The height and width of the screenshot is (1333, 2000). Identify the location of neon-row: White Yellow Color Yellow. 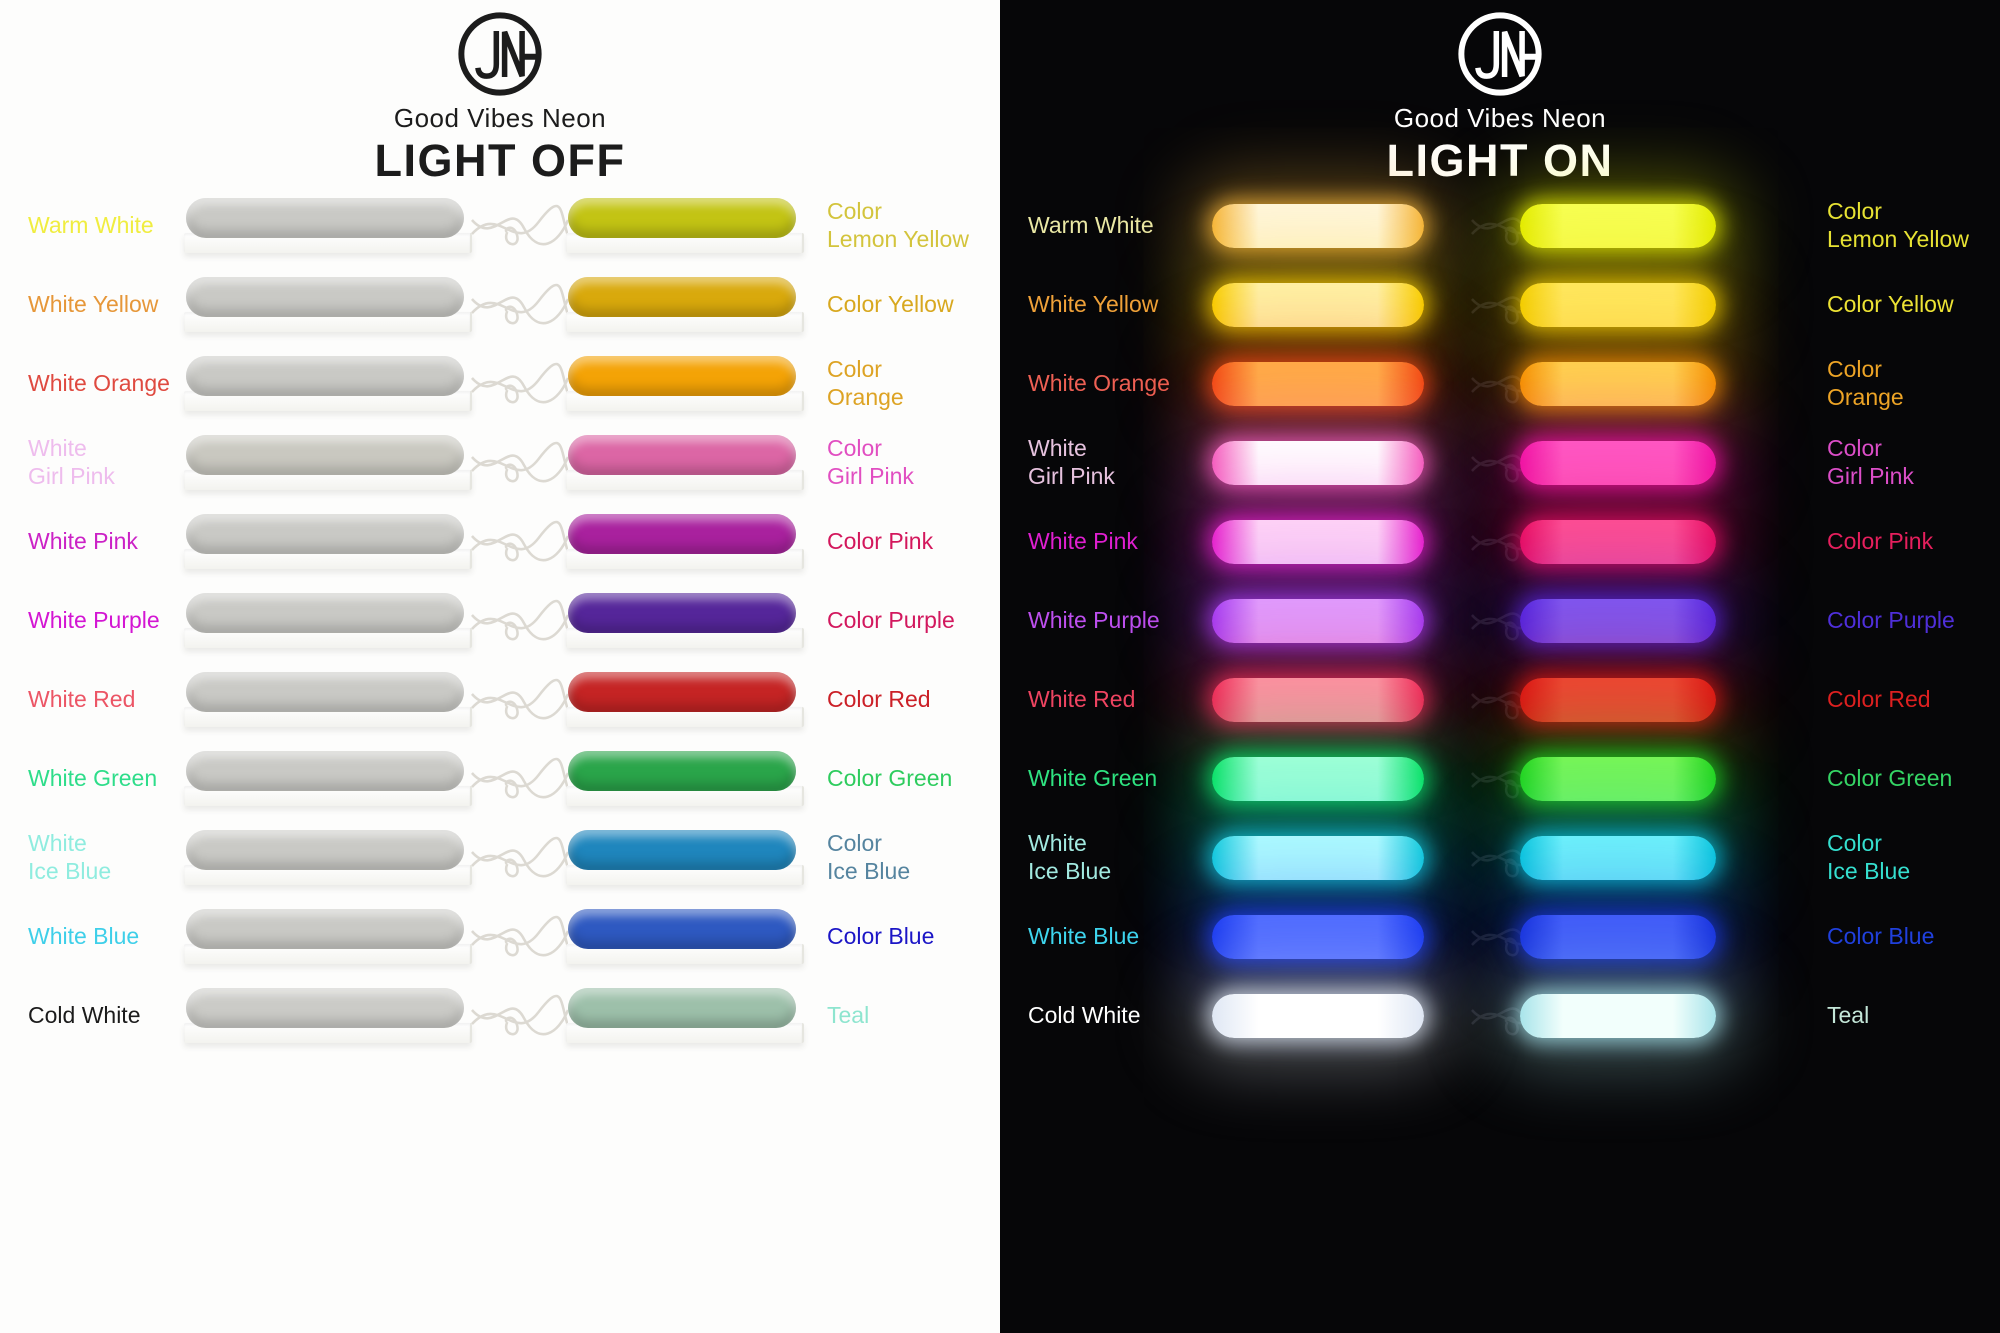
(514, 304).